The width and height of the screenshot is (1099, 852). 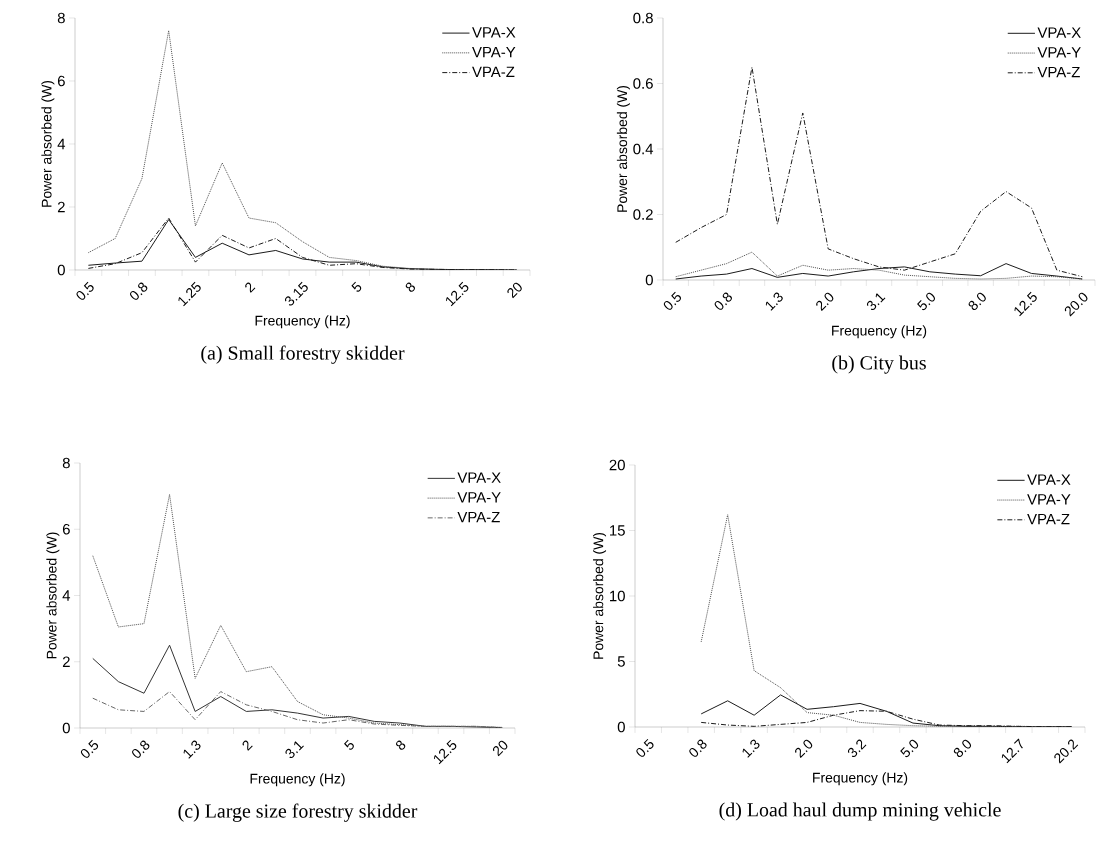 I want to click on y-tick-label: 5, so click(x=621, y=661).